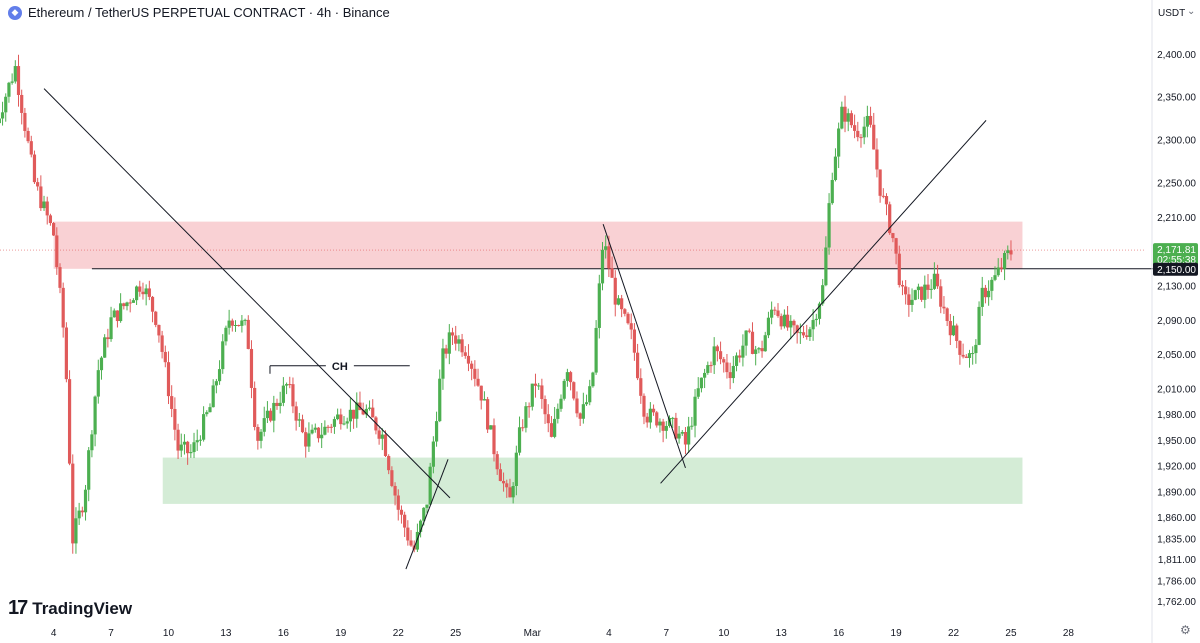 The height and width of the screenshot is (643, 1200). Describe the element at coordinates (1176, 250) in the screenshot. I see `current-price-label: 2,171.81` at that location.